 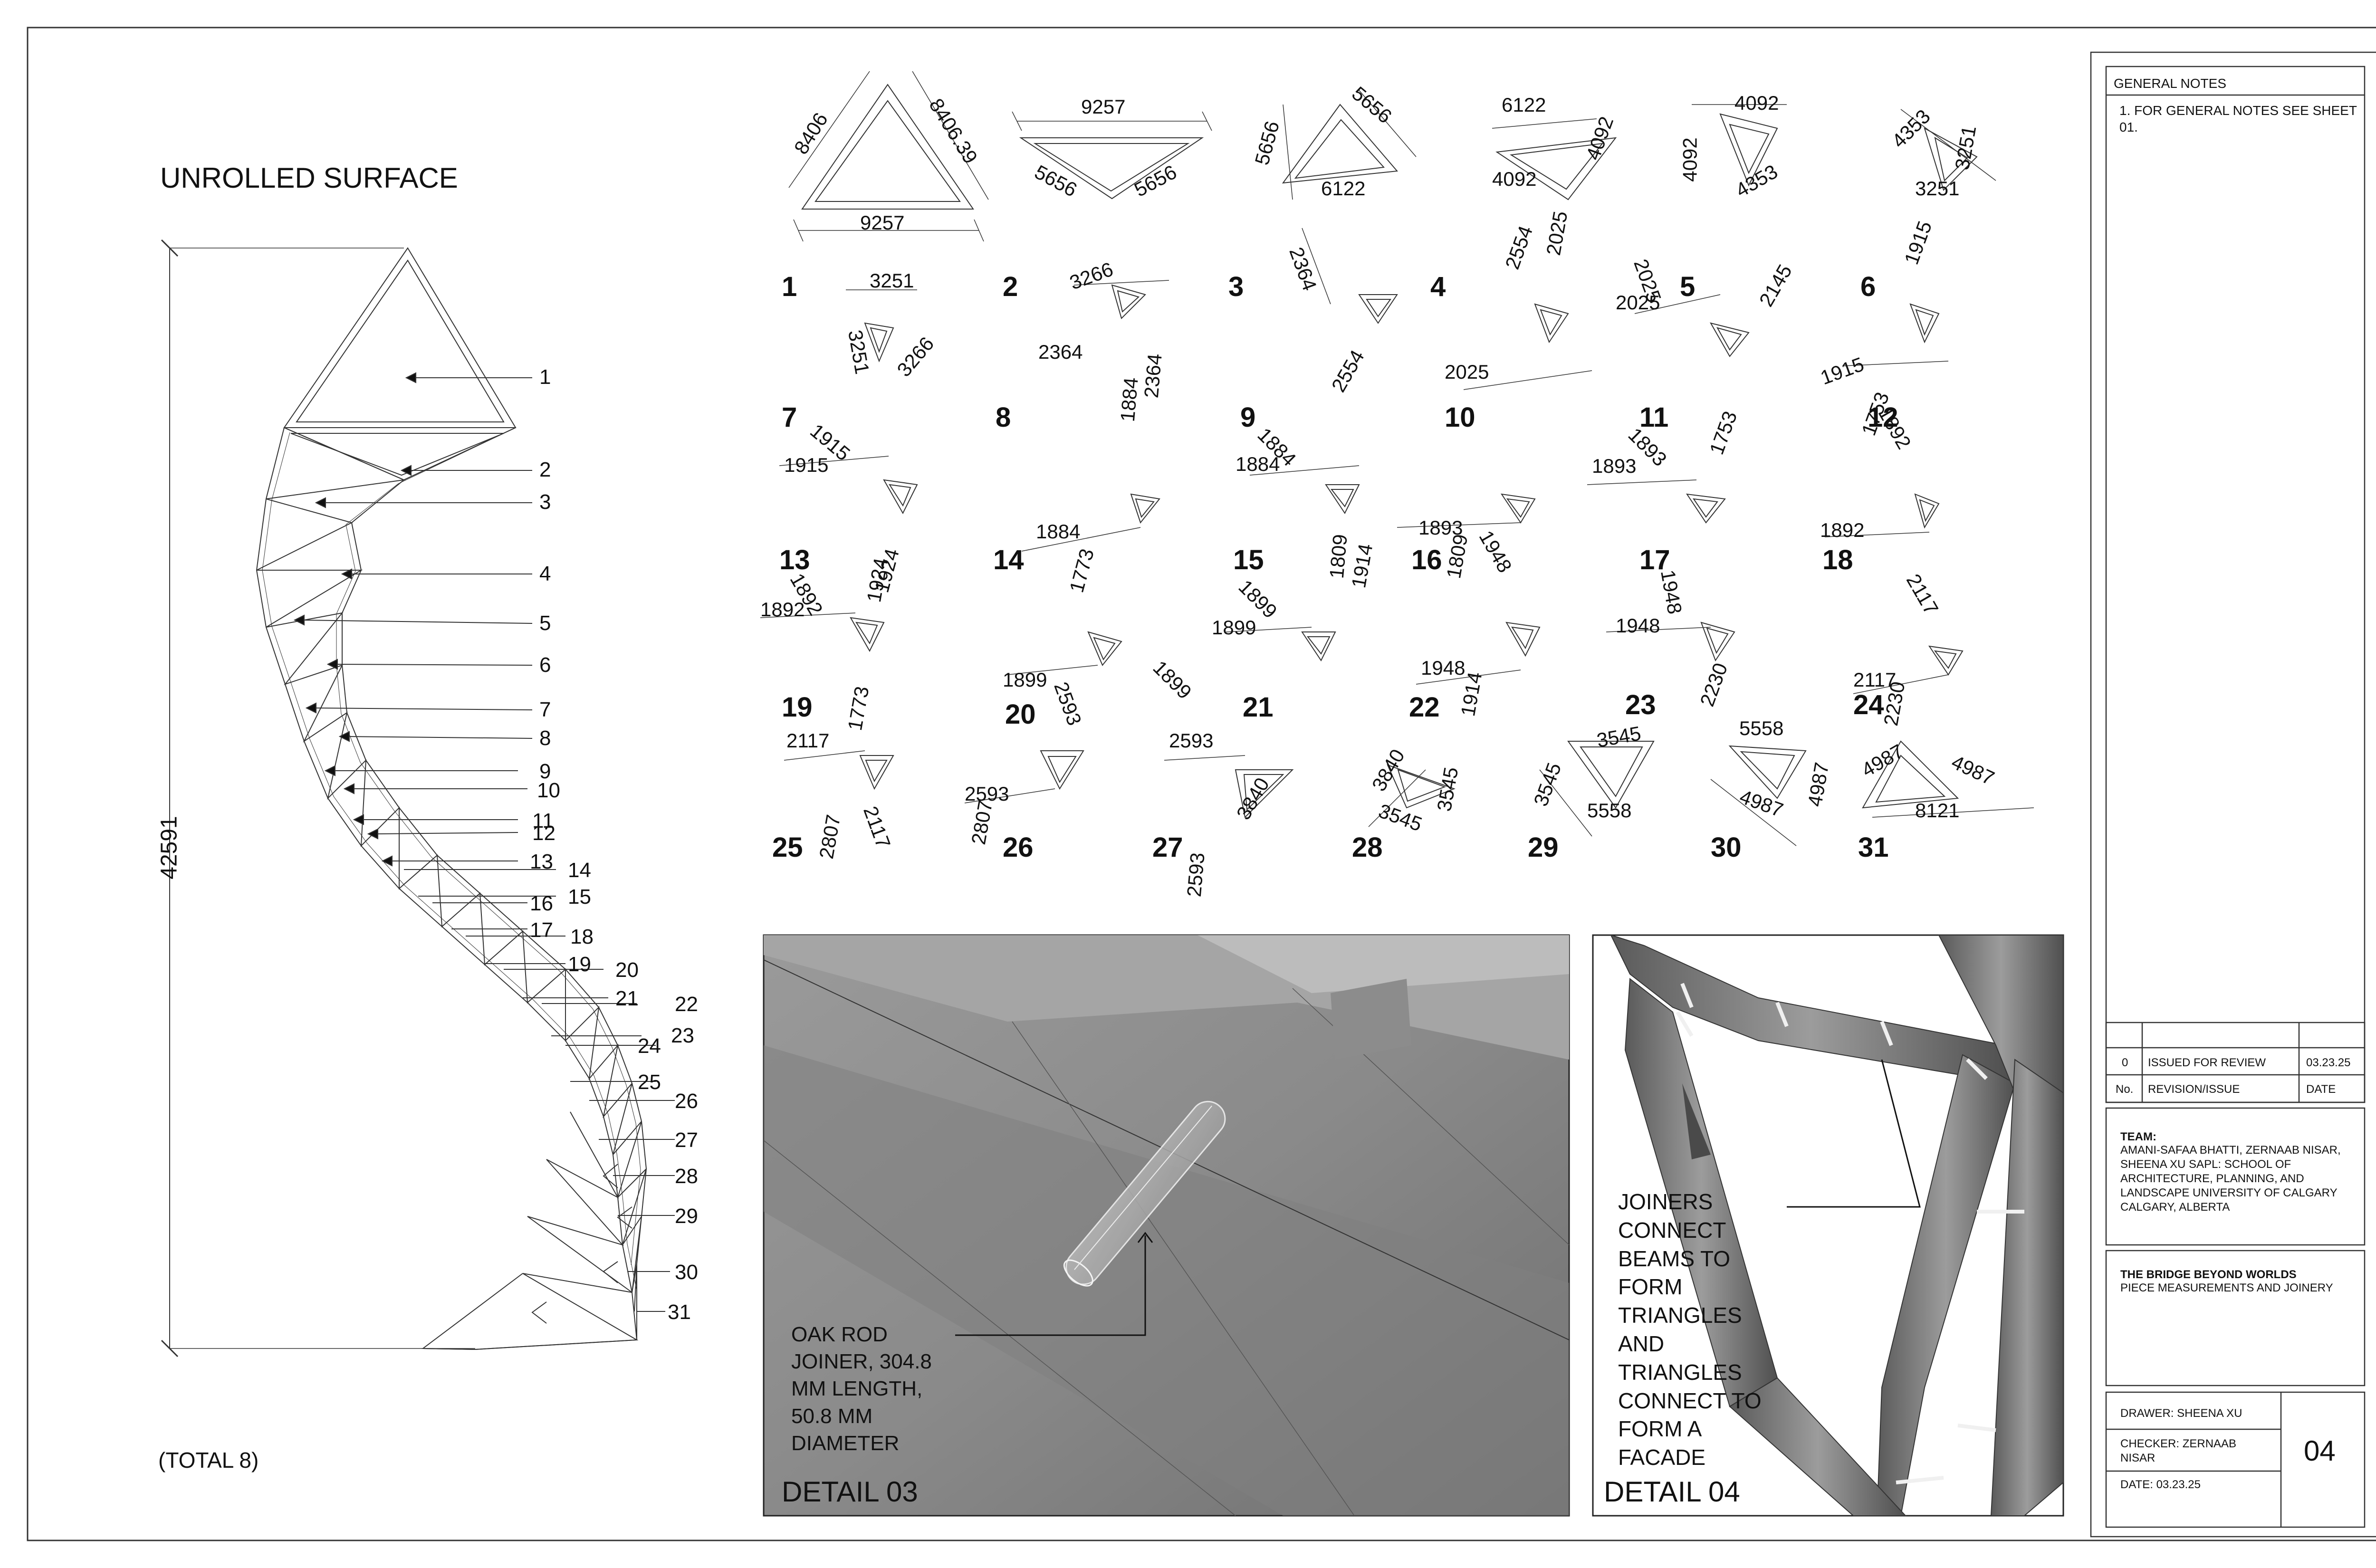 What do you see at coordinates (208, 1460) in the screenshot?
I see `total-note: (TOTAL 8)` at bounding box center [208, 1460].